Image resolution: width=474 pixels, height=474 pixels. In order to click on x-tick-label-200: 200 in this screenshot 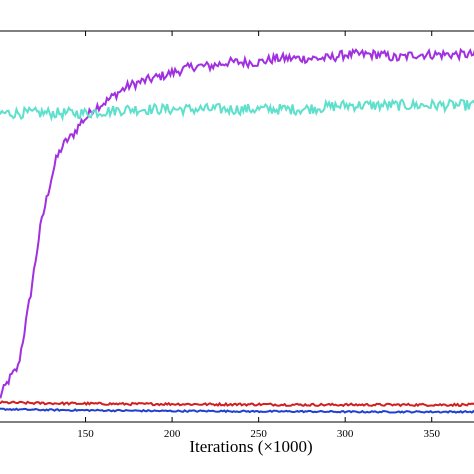, I will do `click(172, 434)`.